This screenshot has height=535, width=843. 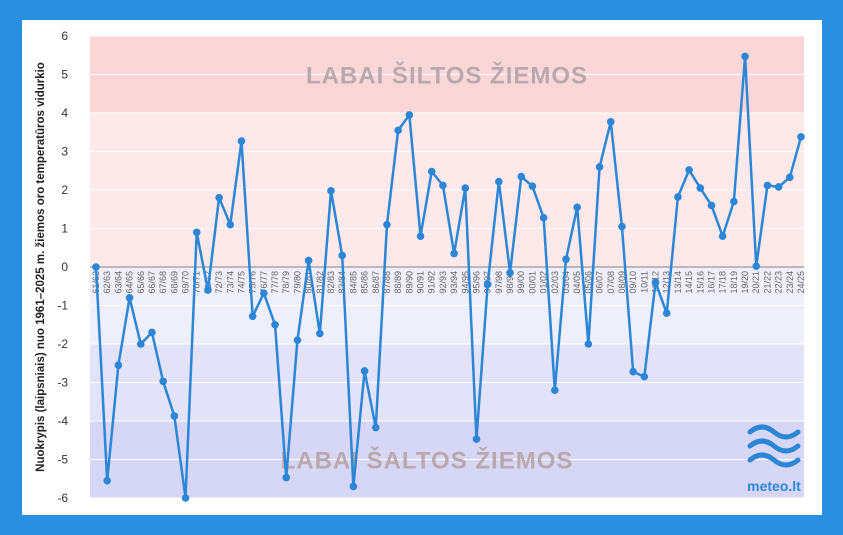 I want to click on x-tick-label: 80/81, so click(x=309, y=282).